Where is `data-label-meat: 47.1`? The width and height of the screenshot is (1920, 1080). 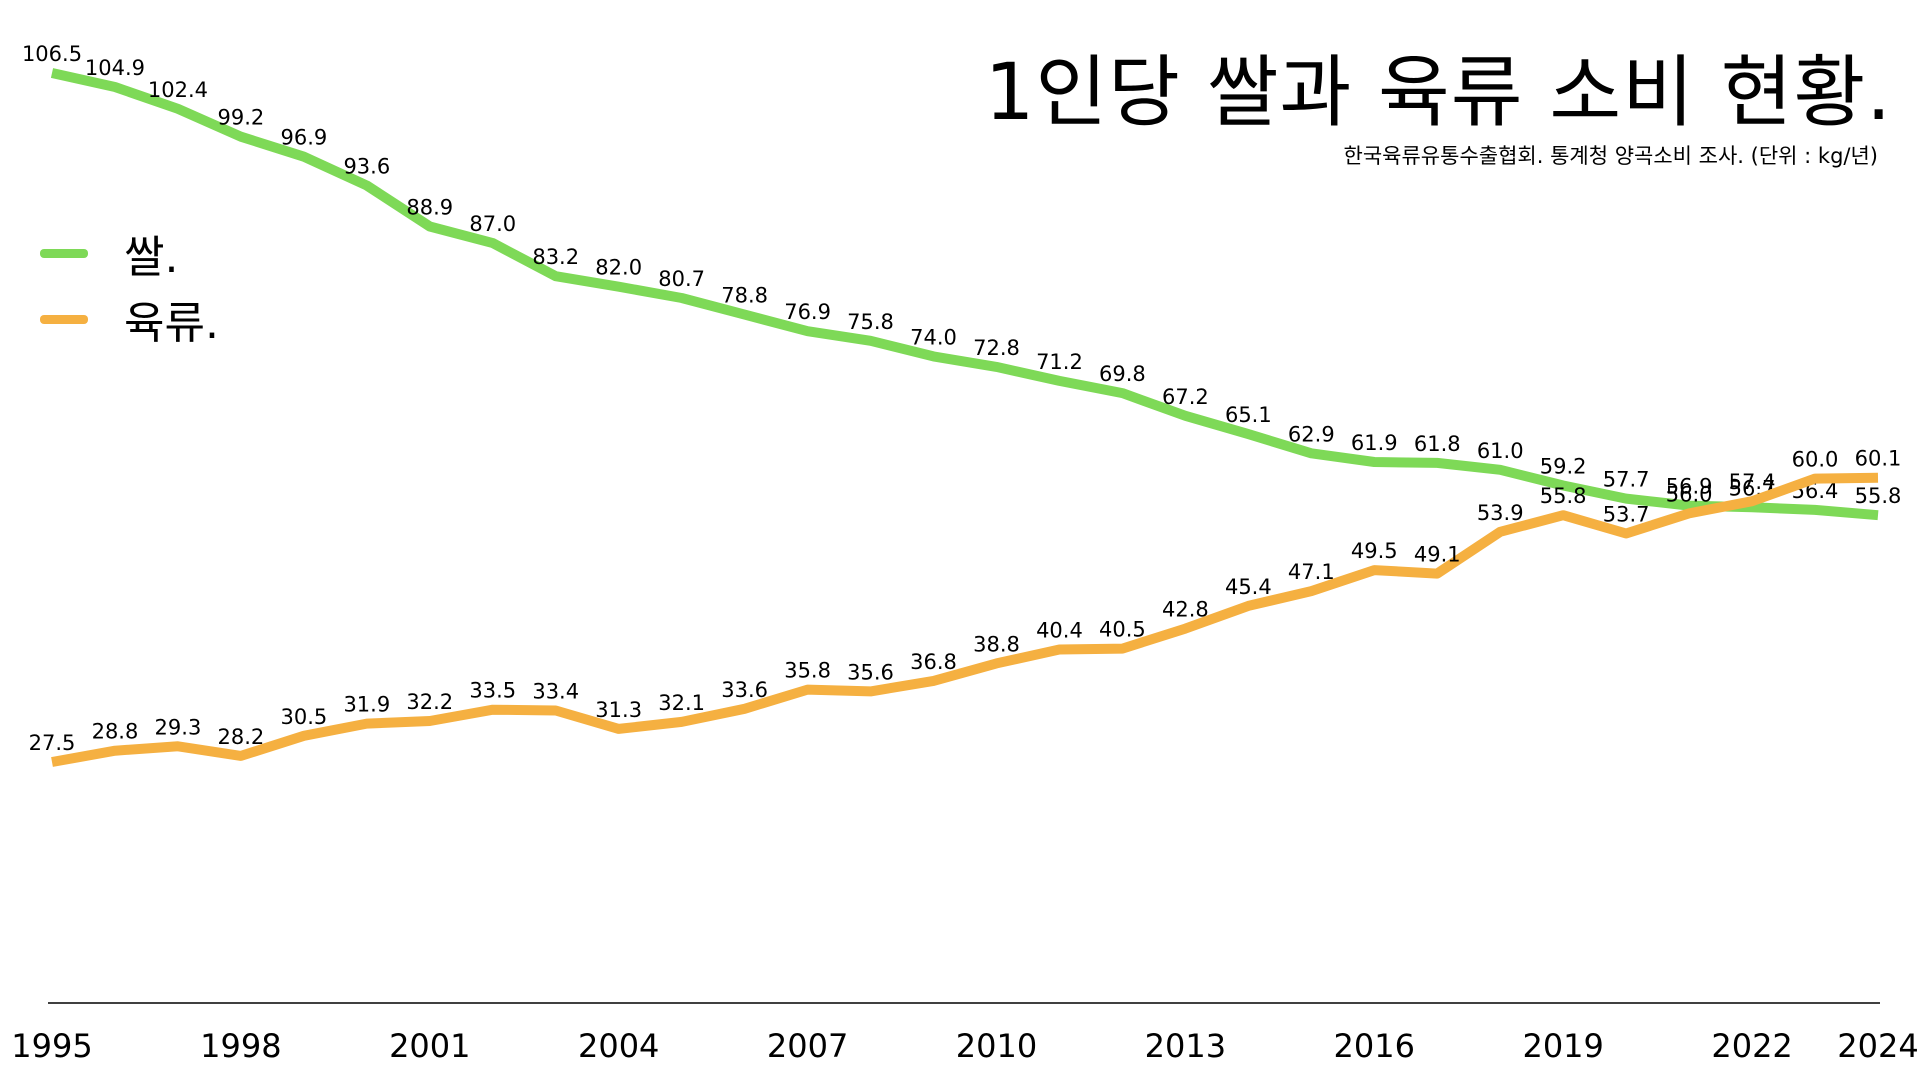 data-label-meat: 47.1 is located at coordinates (1311, 572).